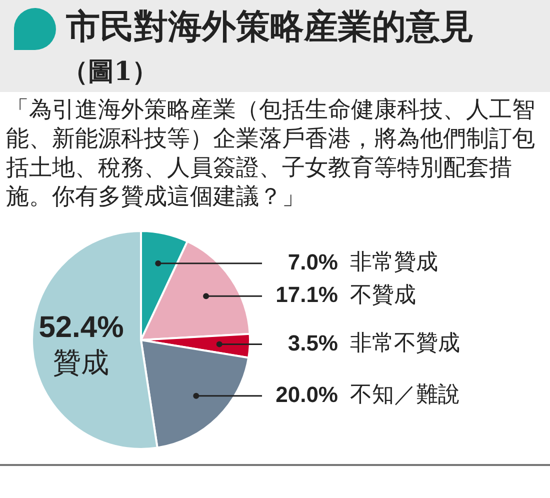  I want to click on slice-label: 不贊成, so click(383, 295).